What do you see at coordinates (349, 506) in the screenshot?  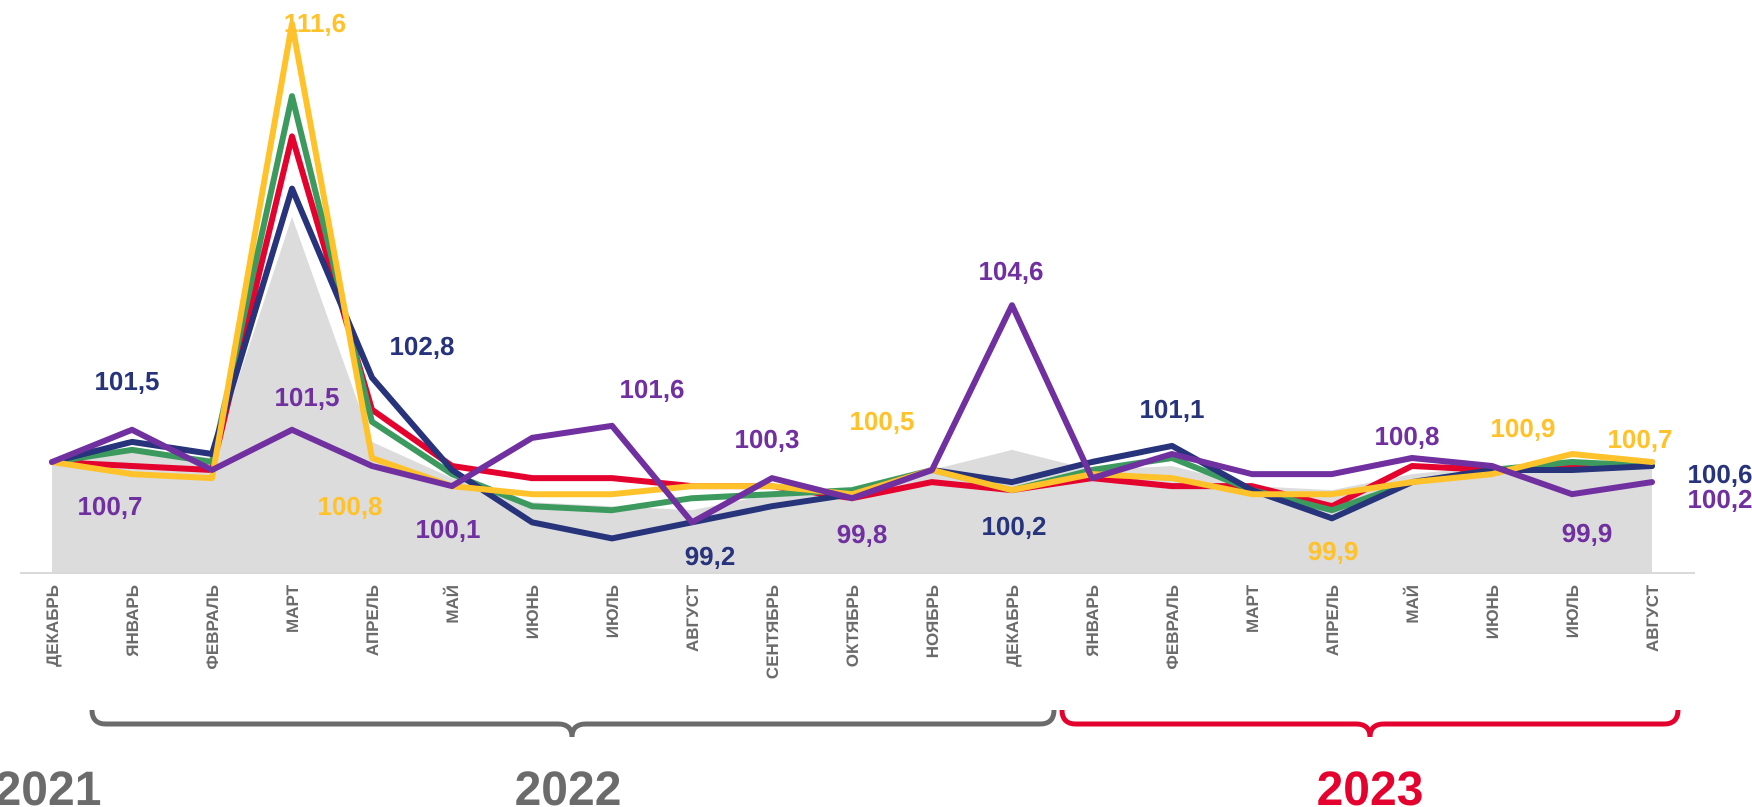 I see `data-label-14: 100,8` at bounding box center [349, 506].